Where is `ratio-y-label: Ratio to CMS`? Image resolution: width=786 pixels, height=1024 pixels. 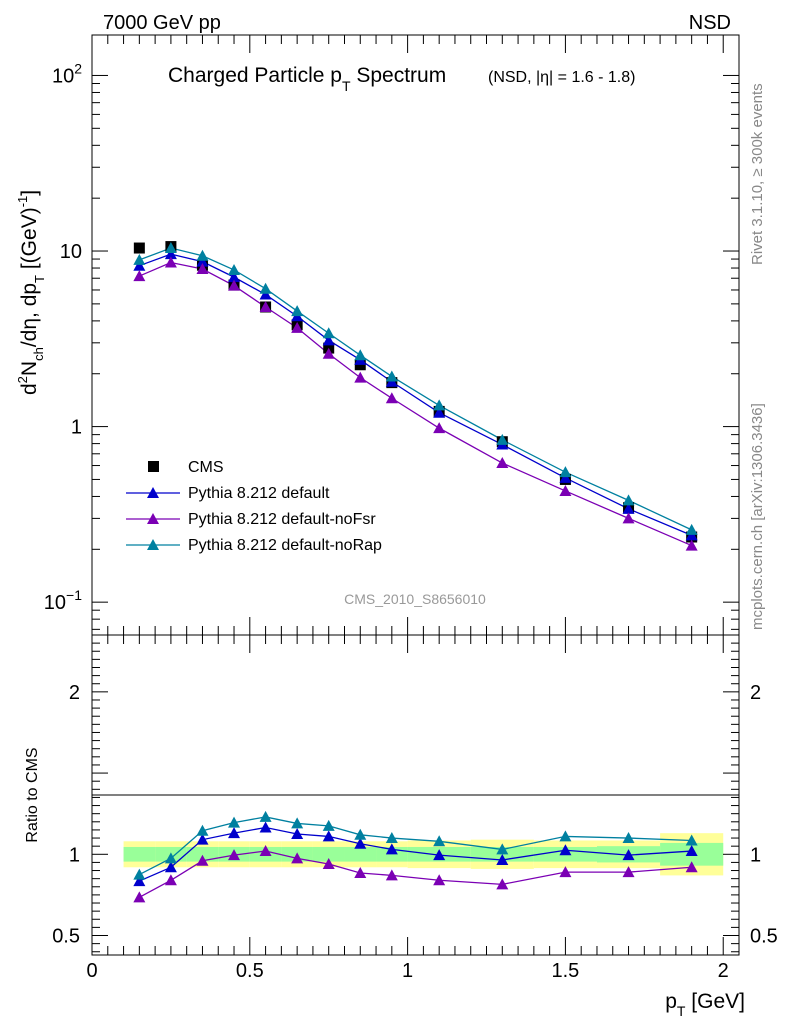
ratio-y-label: Ratio to CMS is located at coordinates (32, 794).